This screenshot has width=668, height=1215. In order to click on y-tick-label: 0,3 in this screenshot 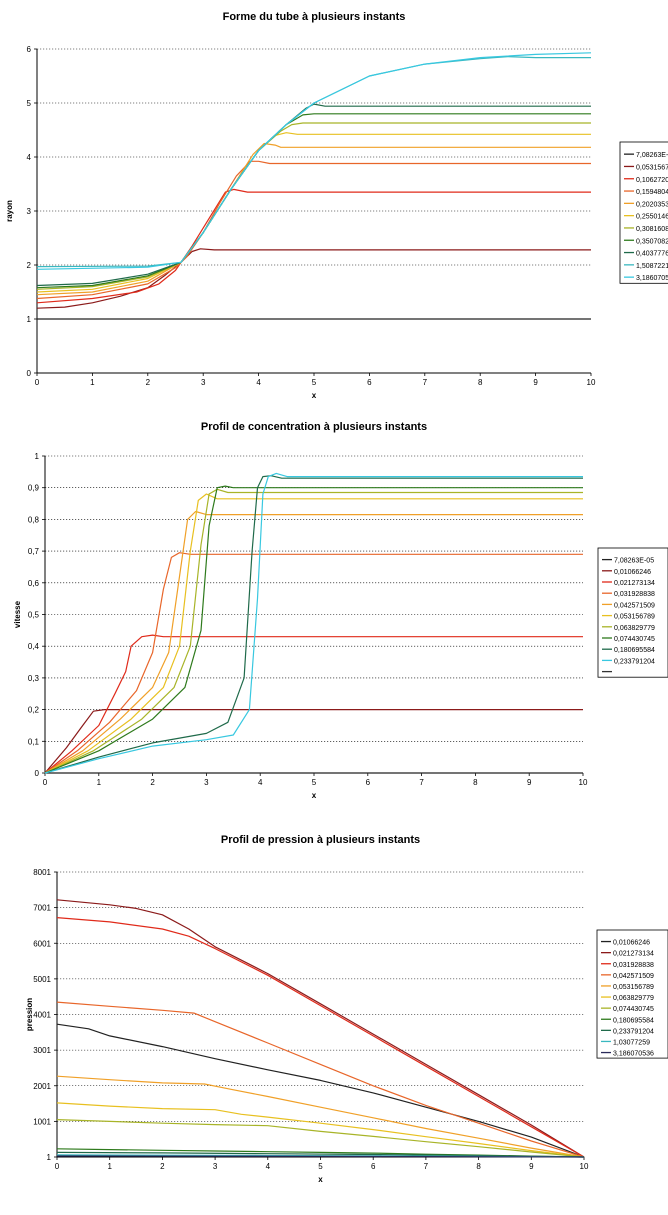, I will do `click(34, 678)`.